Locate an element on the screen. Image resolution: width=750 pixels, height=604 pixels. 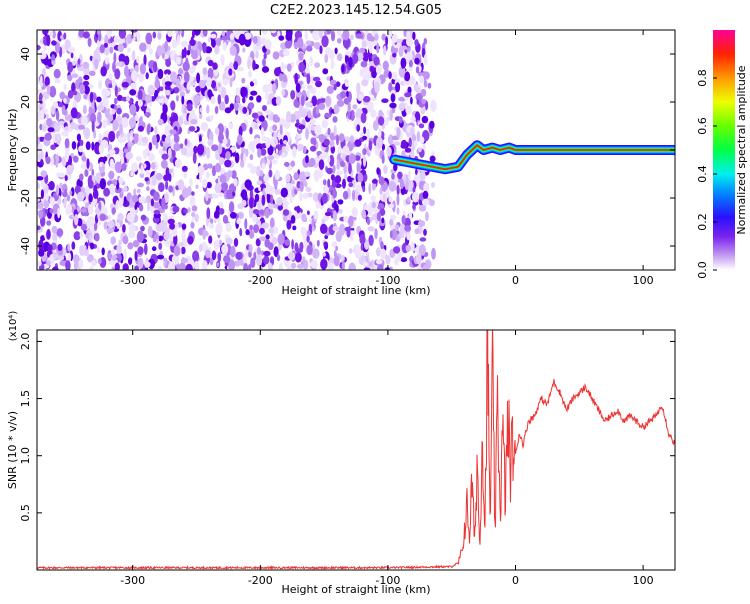
snr-x-tick-label: -200 is located at coordinates (260, 580).